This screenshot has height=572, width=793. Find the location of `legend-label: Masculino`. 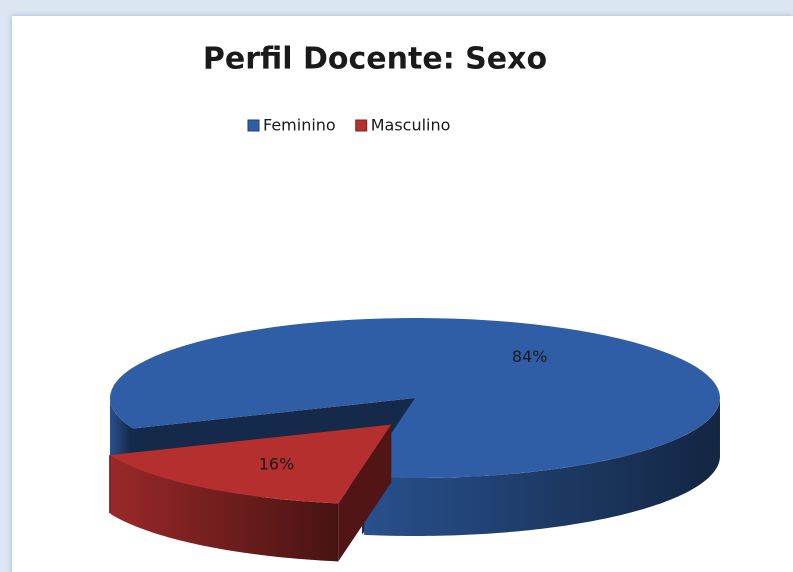

legend-label: Masculino is located at coordinates (411, 125).